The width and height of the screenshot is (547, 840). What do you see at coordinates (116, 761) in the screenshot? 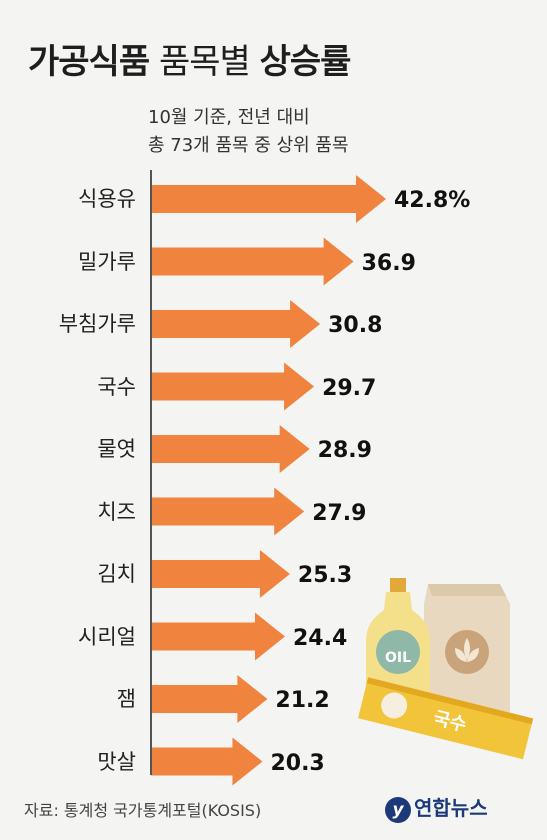
I see `category-label-10: 맛살` at bounding box center [116, 761].